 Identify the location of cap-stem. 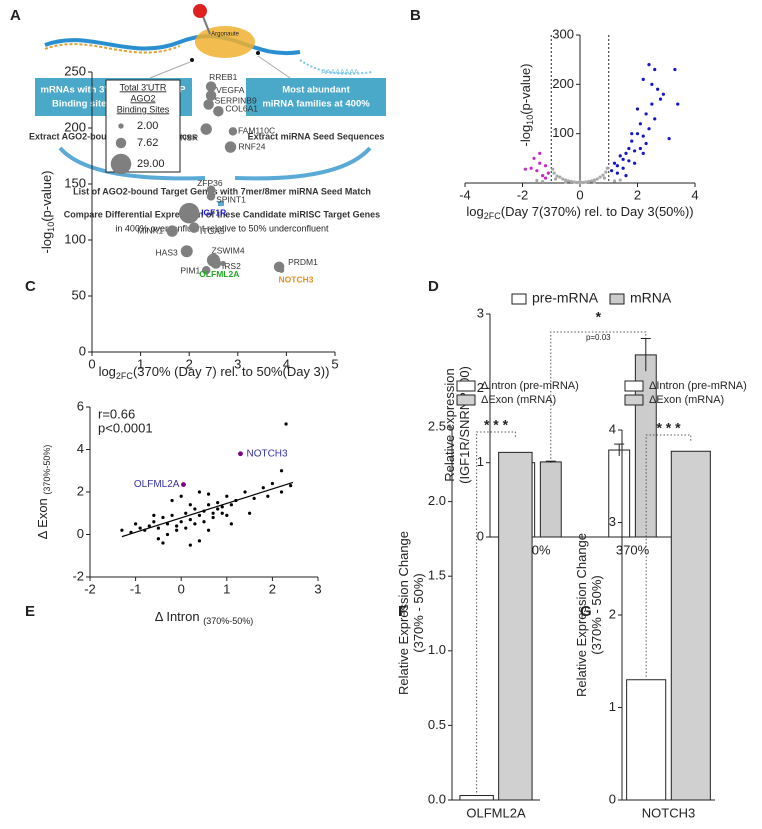
(206, 24).